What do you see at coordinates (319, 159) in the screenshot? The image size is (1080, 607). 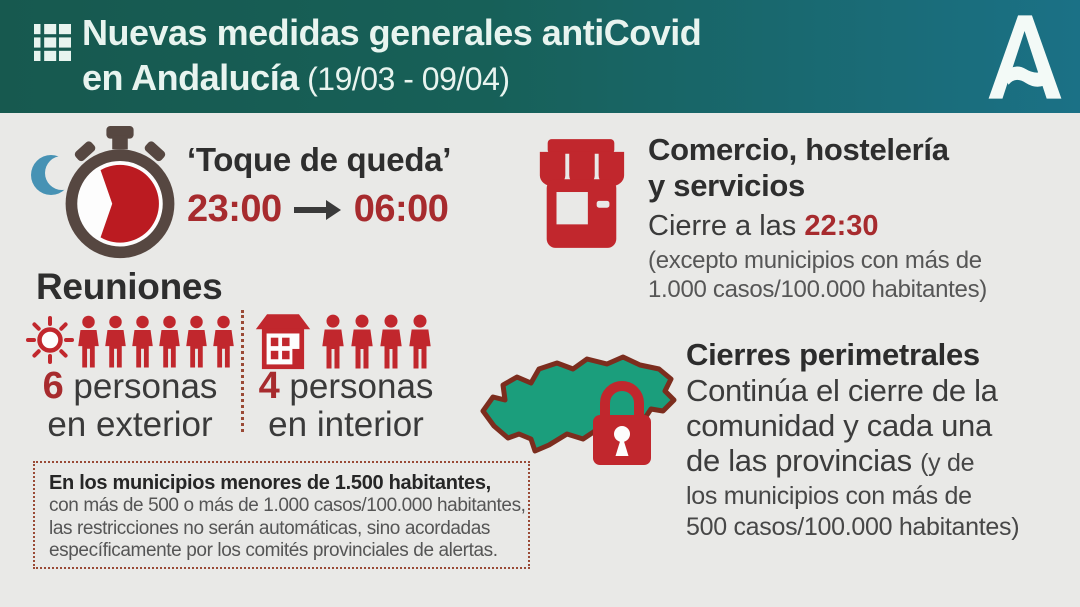 I see `curfew-title: ‘Toque de queda’` at bounding box center [319, 159].